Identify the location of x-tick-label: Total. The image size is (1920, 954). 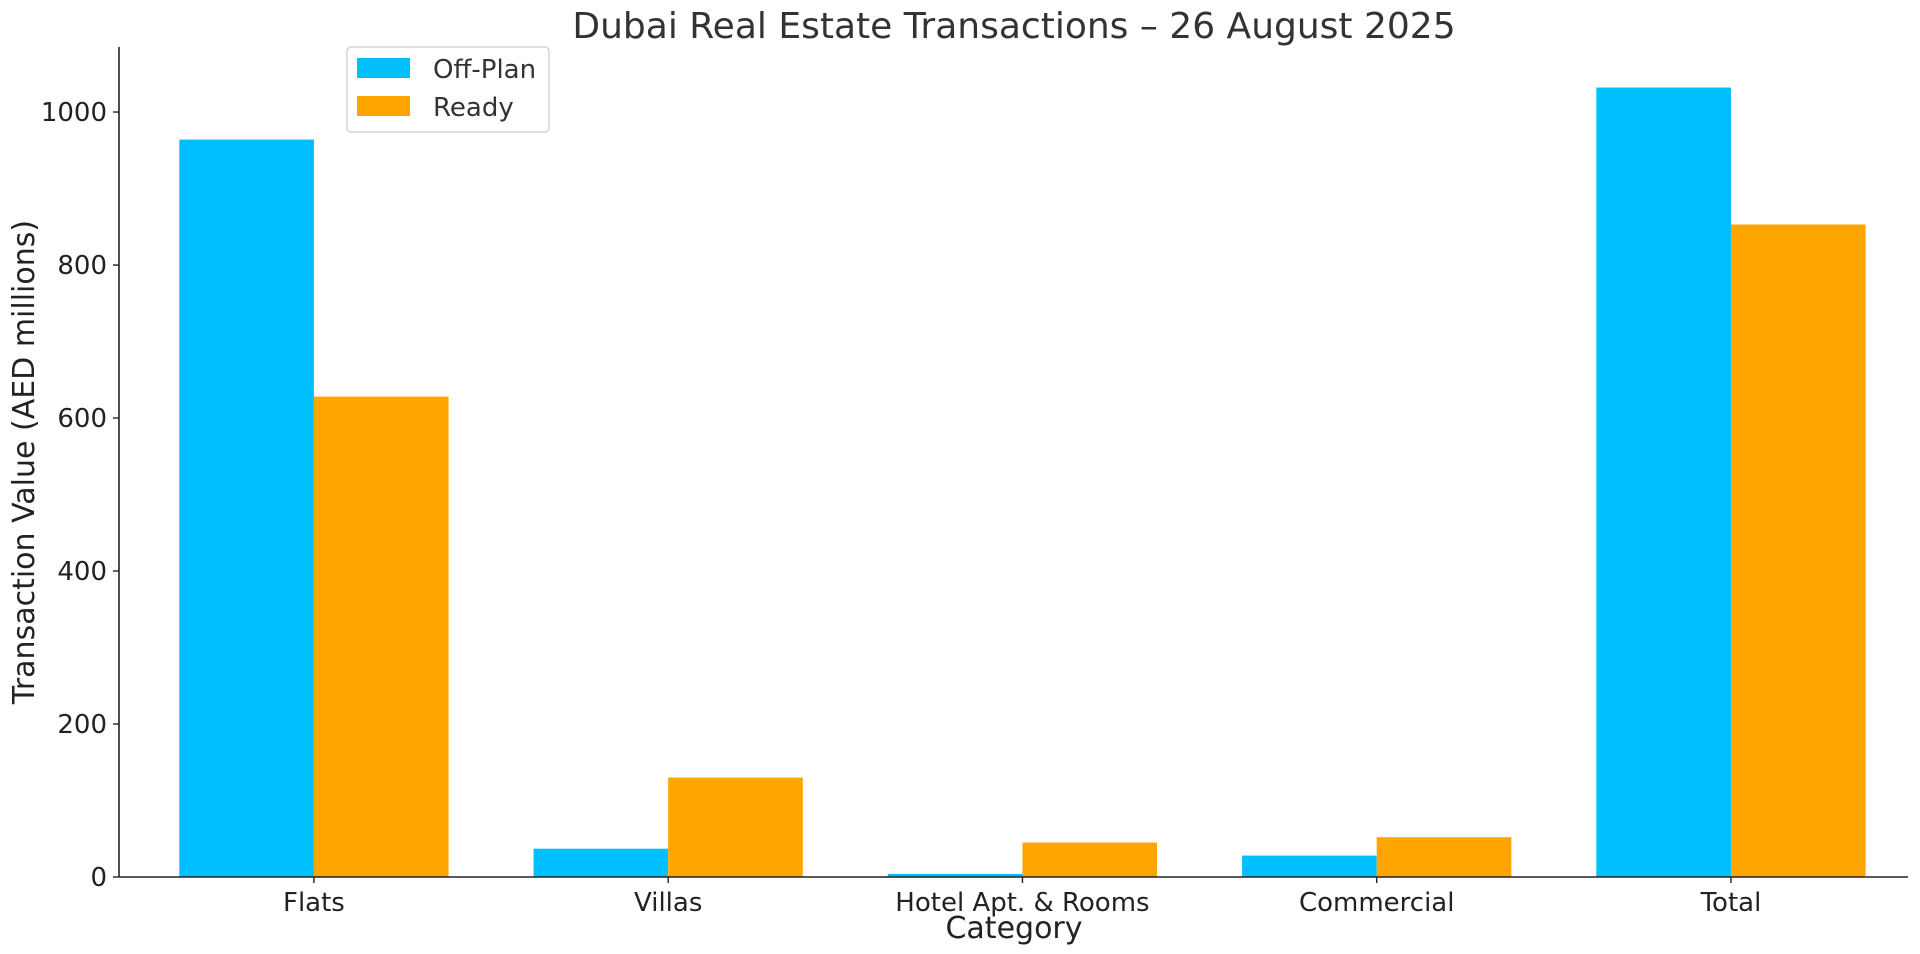
(1731, 903).